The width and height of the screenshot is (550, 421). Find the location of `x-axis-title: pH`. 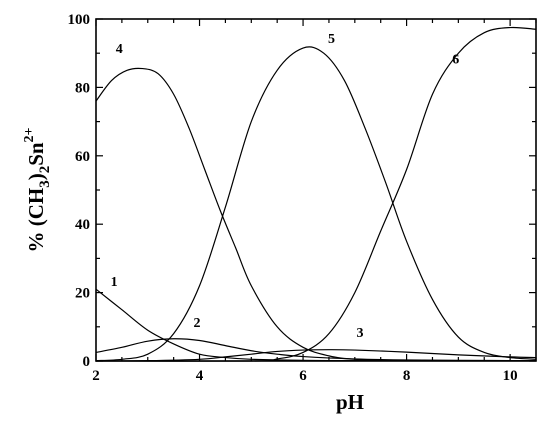

x-axis-title: pH is located at coordinates (350, 402).